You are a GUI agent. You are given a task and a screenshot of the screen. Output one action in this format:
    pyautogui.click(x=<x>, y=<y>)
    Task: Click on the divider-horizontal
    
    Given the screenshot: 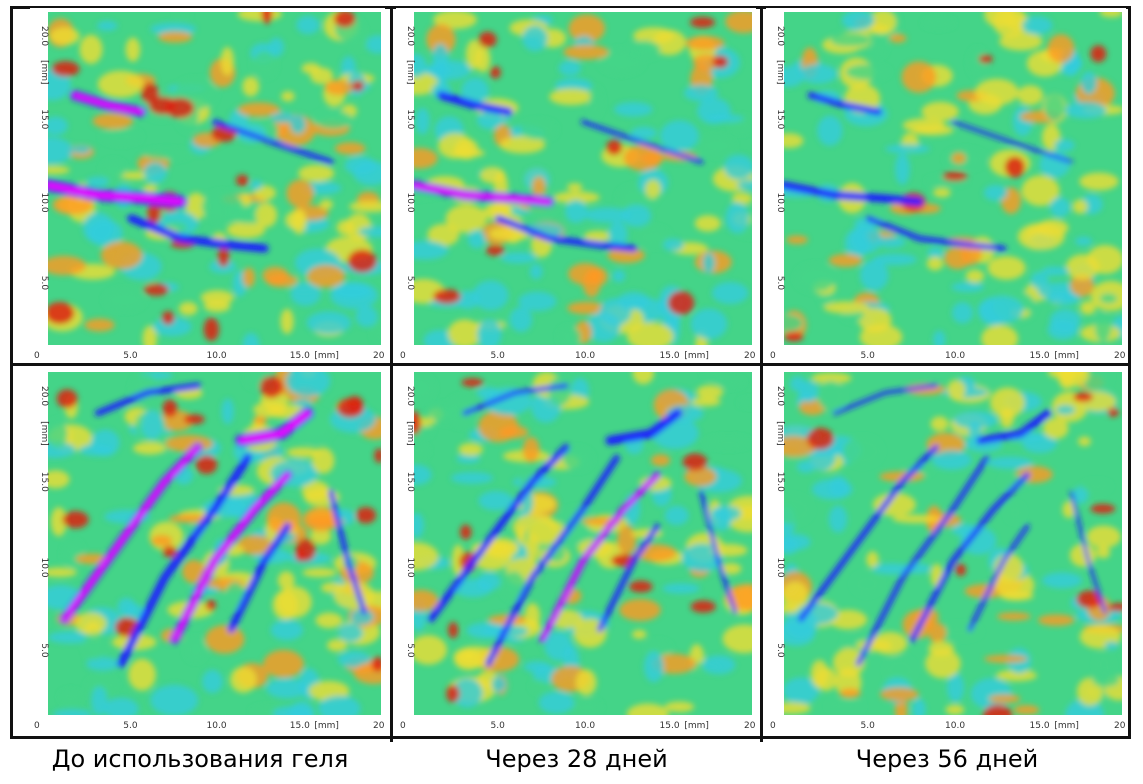 What is the action you would take?
    pyautogui.click(x=570, y=364)
    